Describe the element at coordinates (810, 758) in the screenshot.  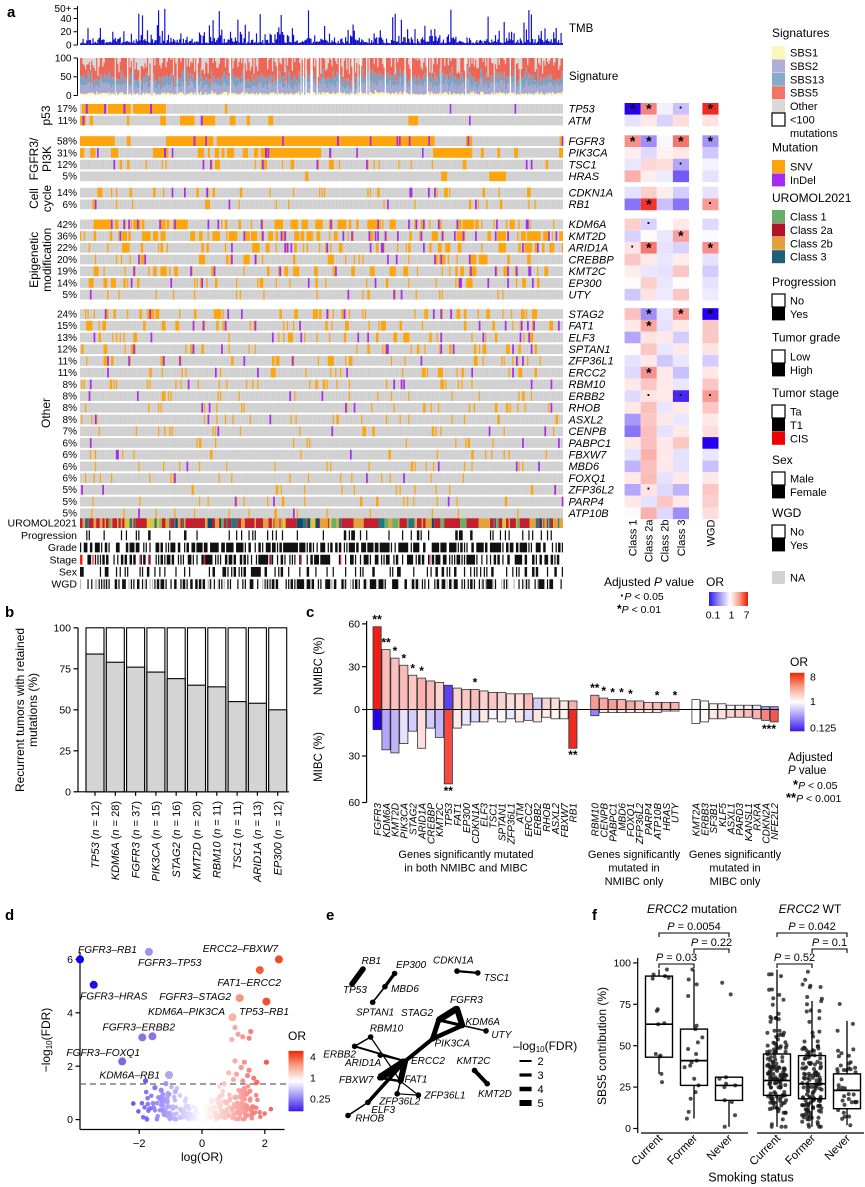
I see `svg-text: Adjusted` at that location.